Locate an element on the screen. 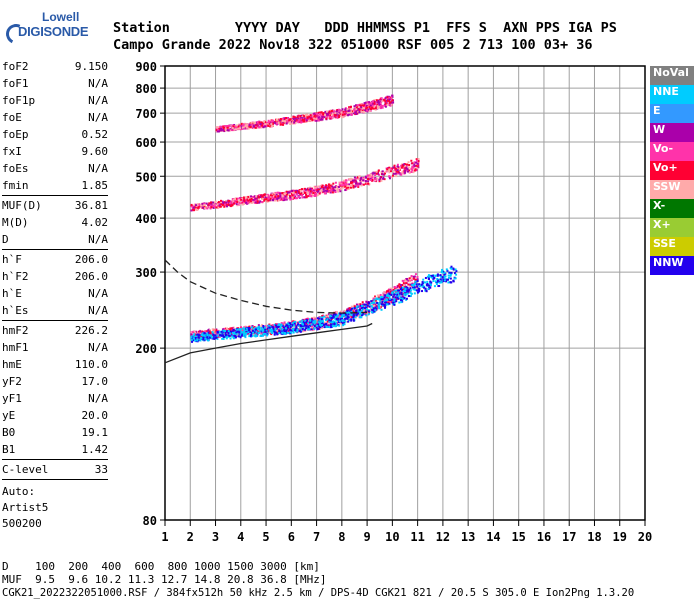 This screenshot has width=700, height=600. param-value: 9.150 is located at coordinates (91, 66).